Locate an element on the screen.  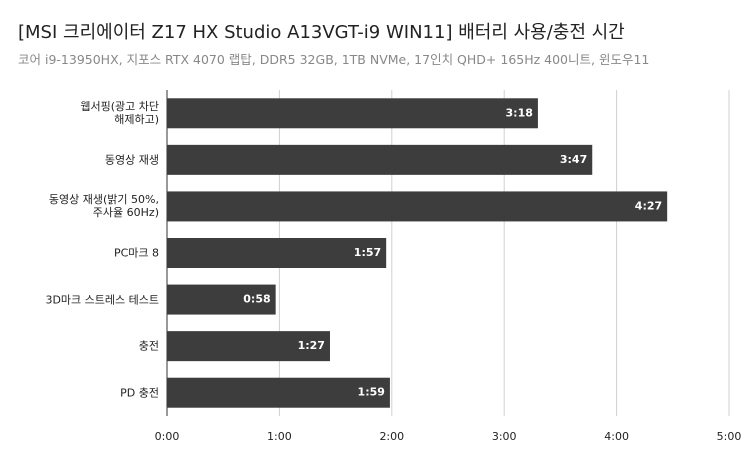
x-tick-label: 2:00 is located at coordinates (391, 436).